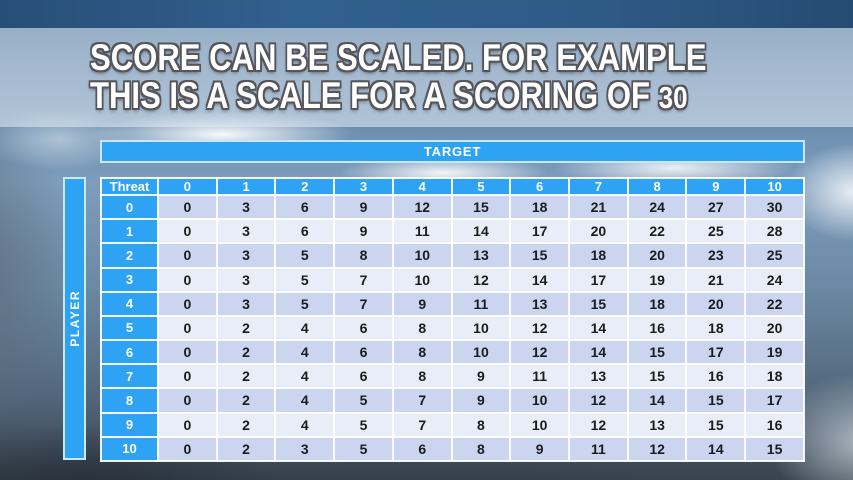 Image resolution: width=853 pixels, height=480 pixels. I want to click on table-row: 7 0 2 4 6 8 9 11 13 15 16 18, so click(452, 376).